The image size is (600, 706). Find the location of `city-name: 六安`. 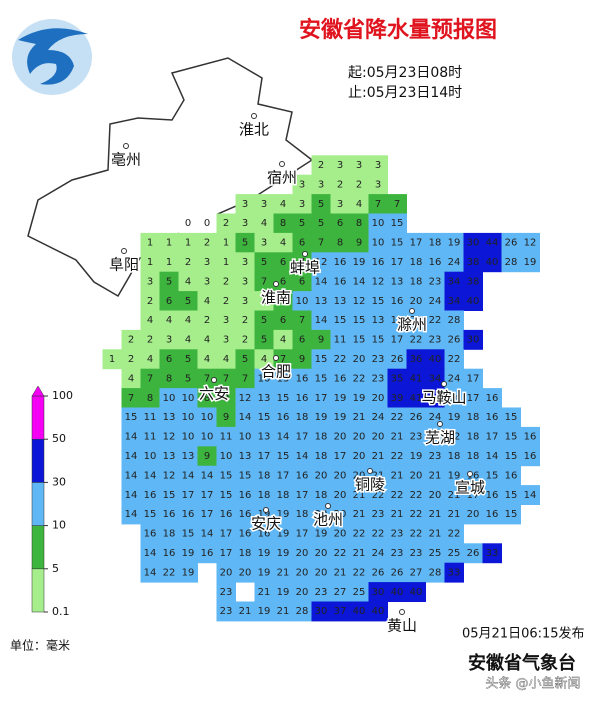

city-name: 六安 is located at coordinates (214, 394).